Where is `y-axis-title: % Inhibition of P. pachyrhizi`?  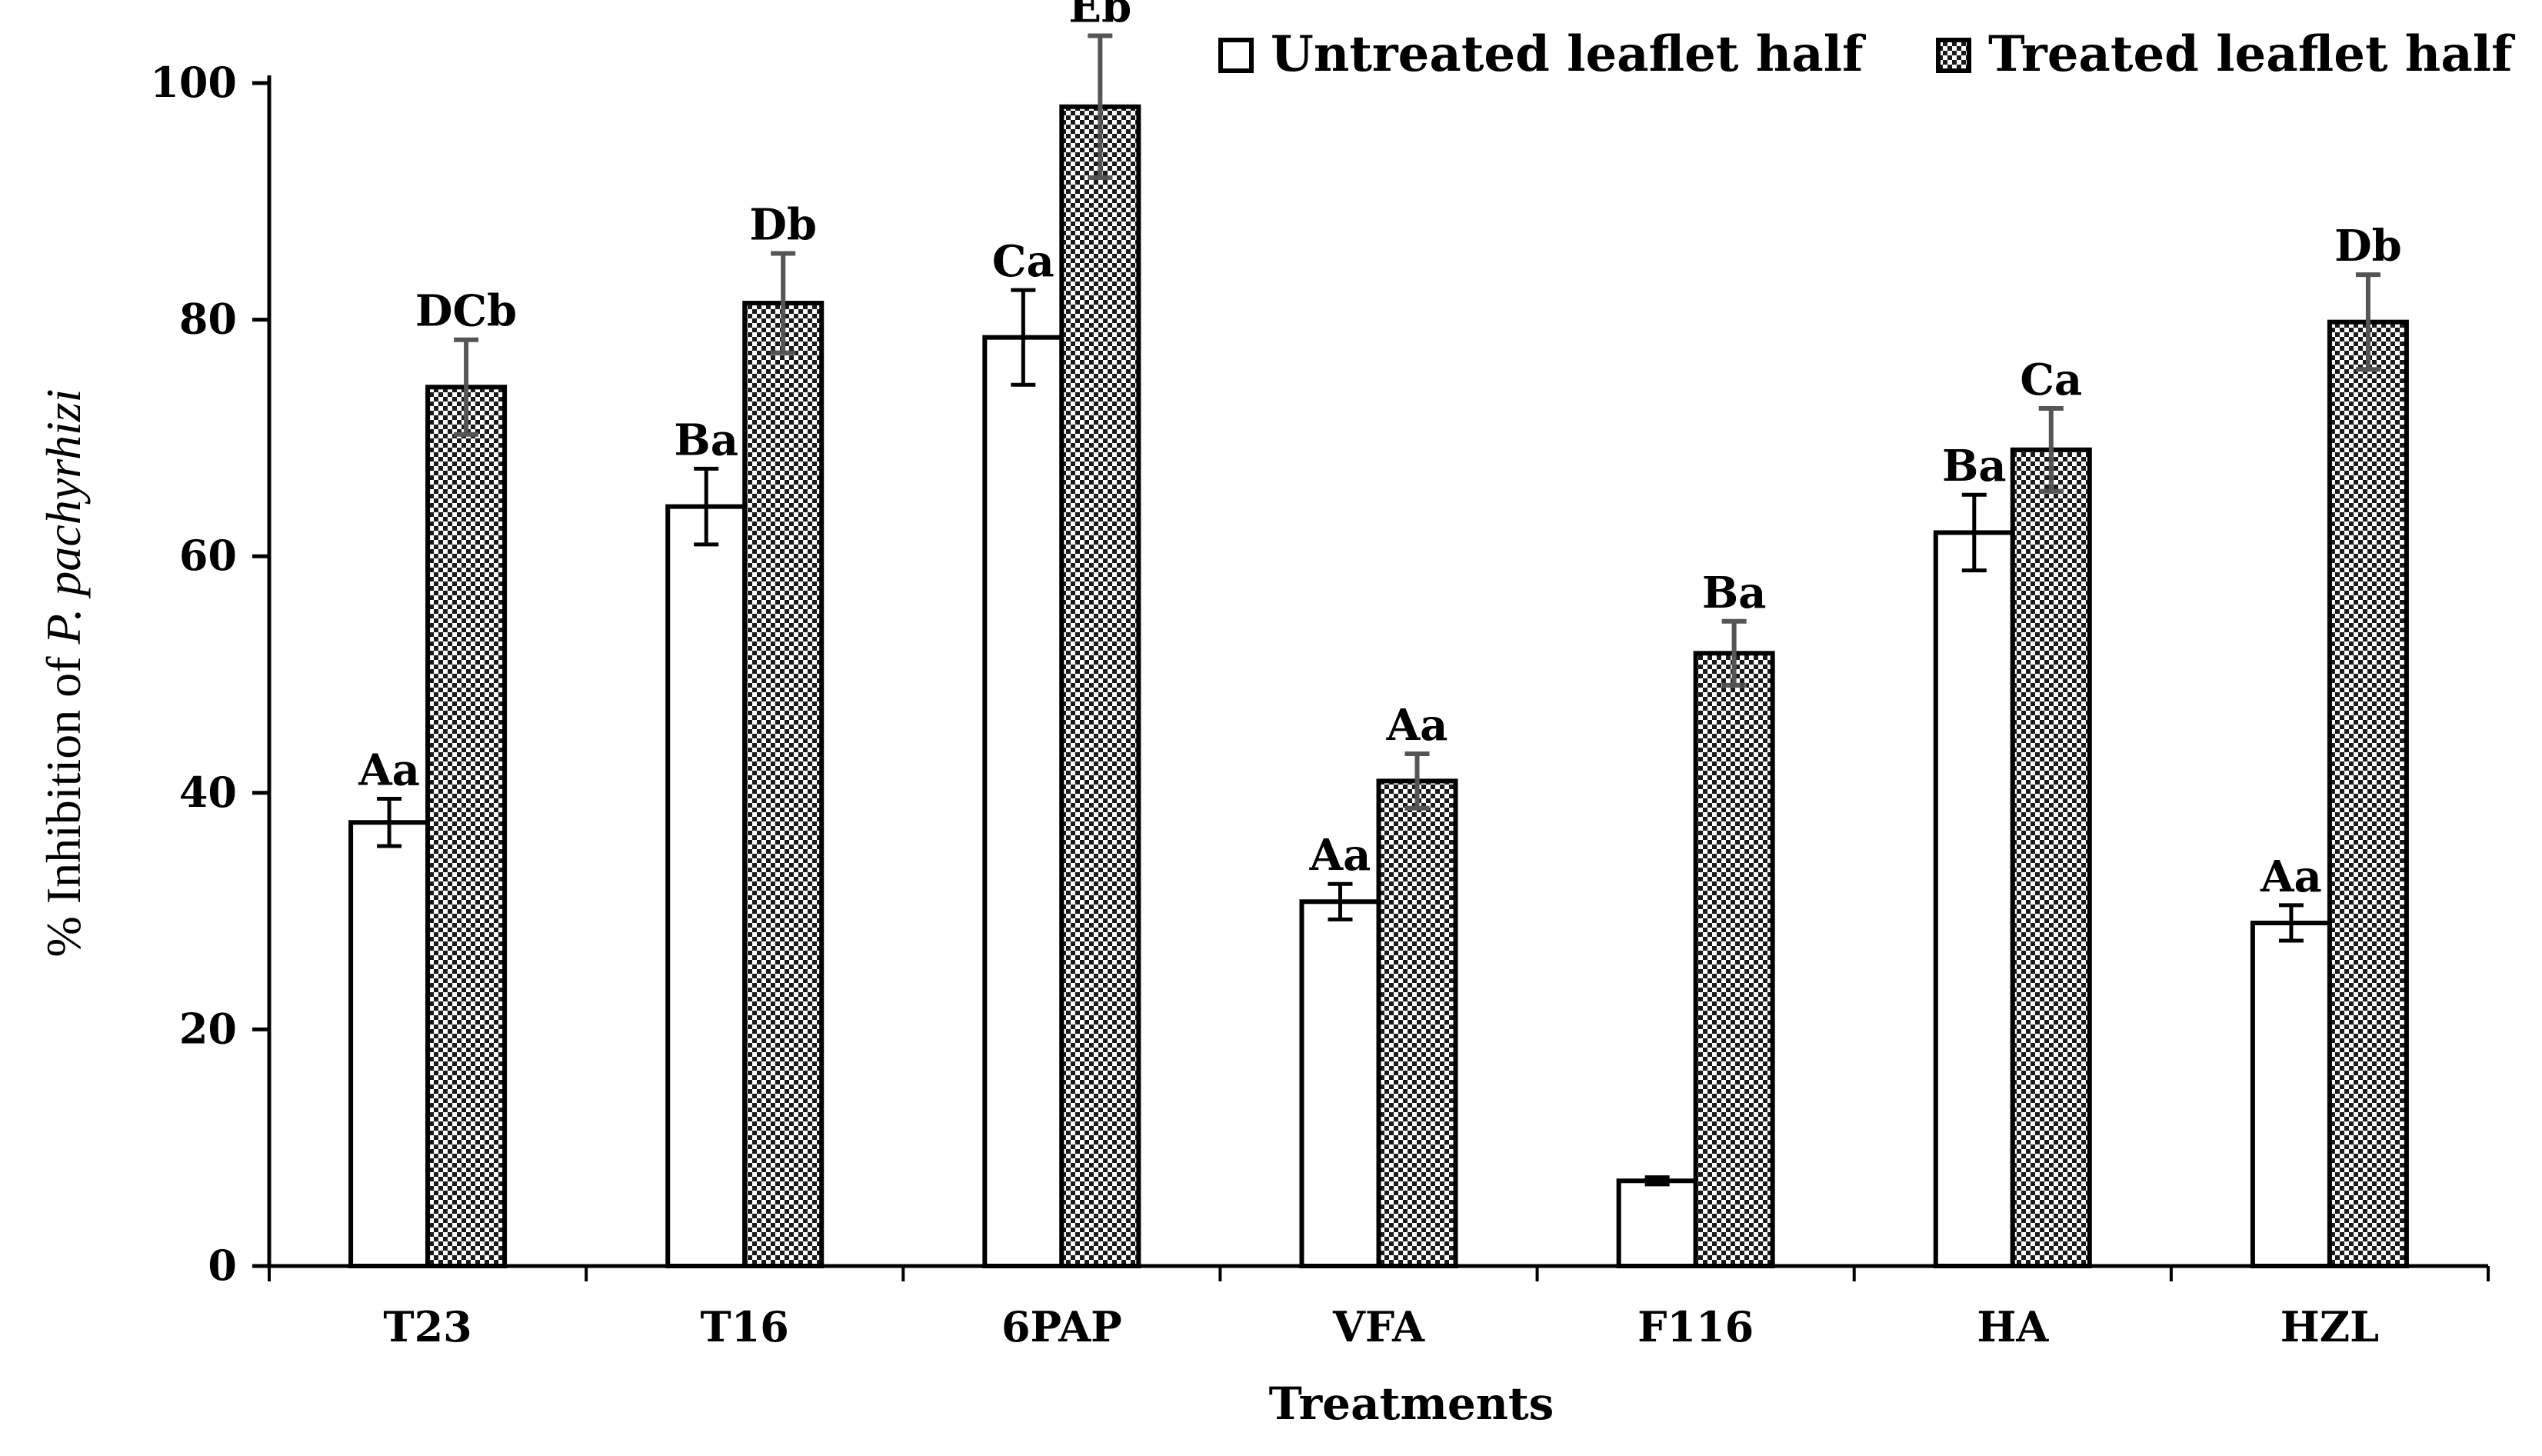
y-axis-title: % Inhibition of P. pachyrhizi is located at coordinates (63, 673).